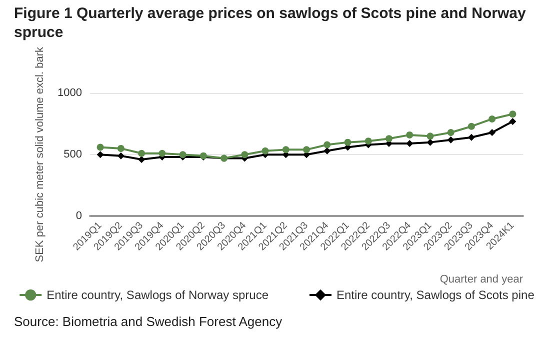  What do you see at coordinates (157, 295) in the screenshot?
I see `legend-label: Entire country, Sawlogs of Norway spruce` at bounding box center [157, 295].